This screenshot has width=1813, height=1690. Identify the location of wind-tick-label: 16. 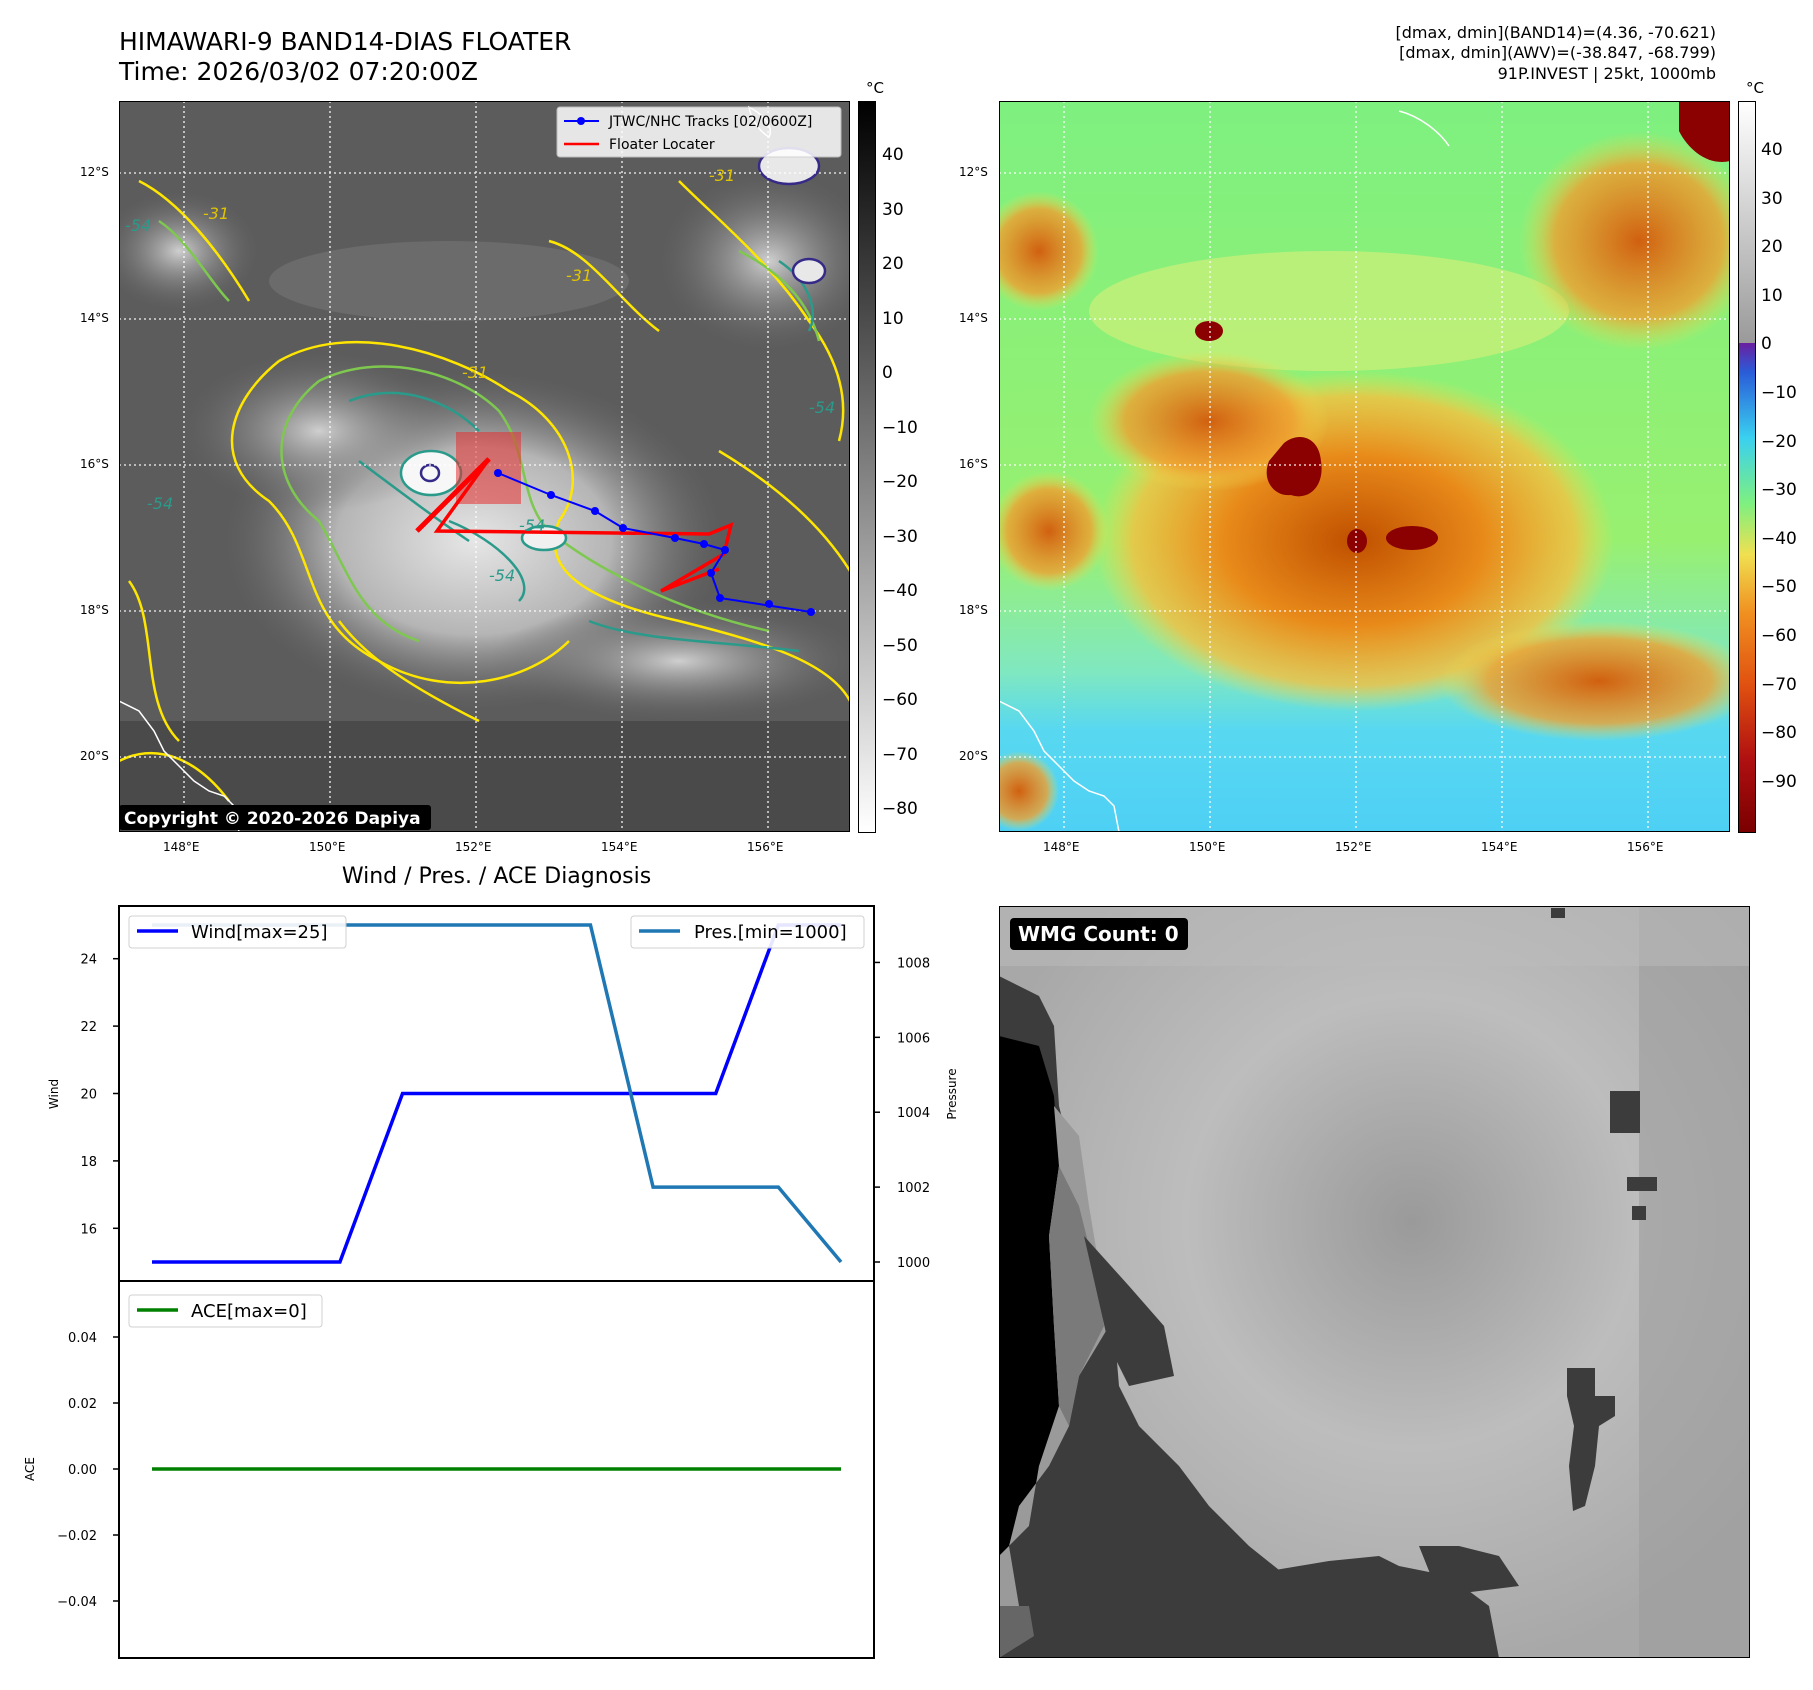
(88, 1229).